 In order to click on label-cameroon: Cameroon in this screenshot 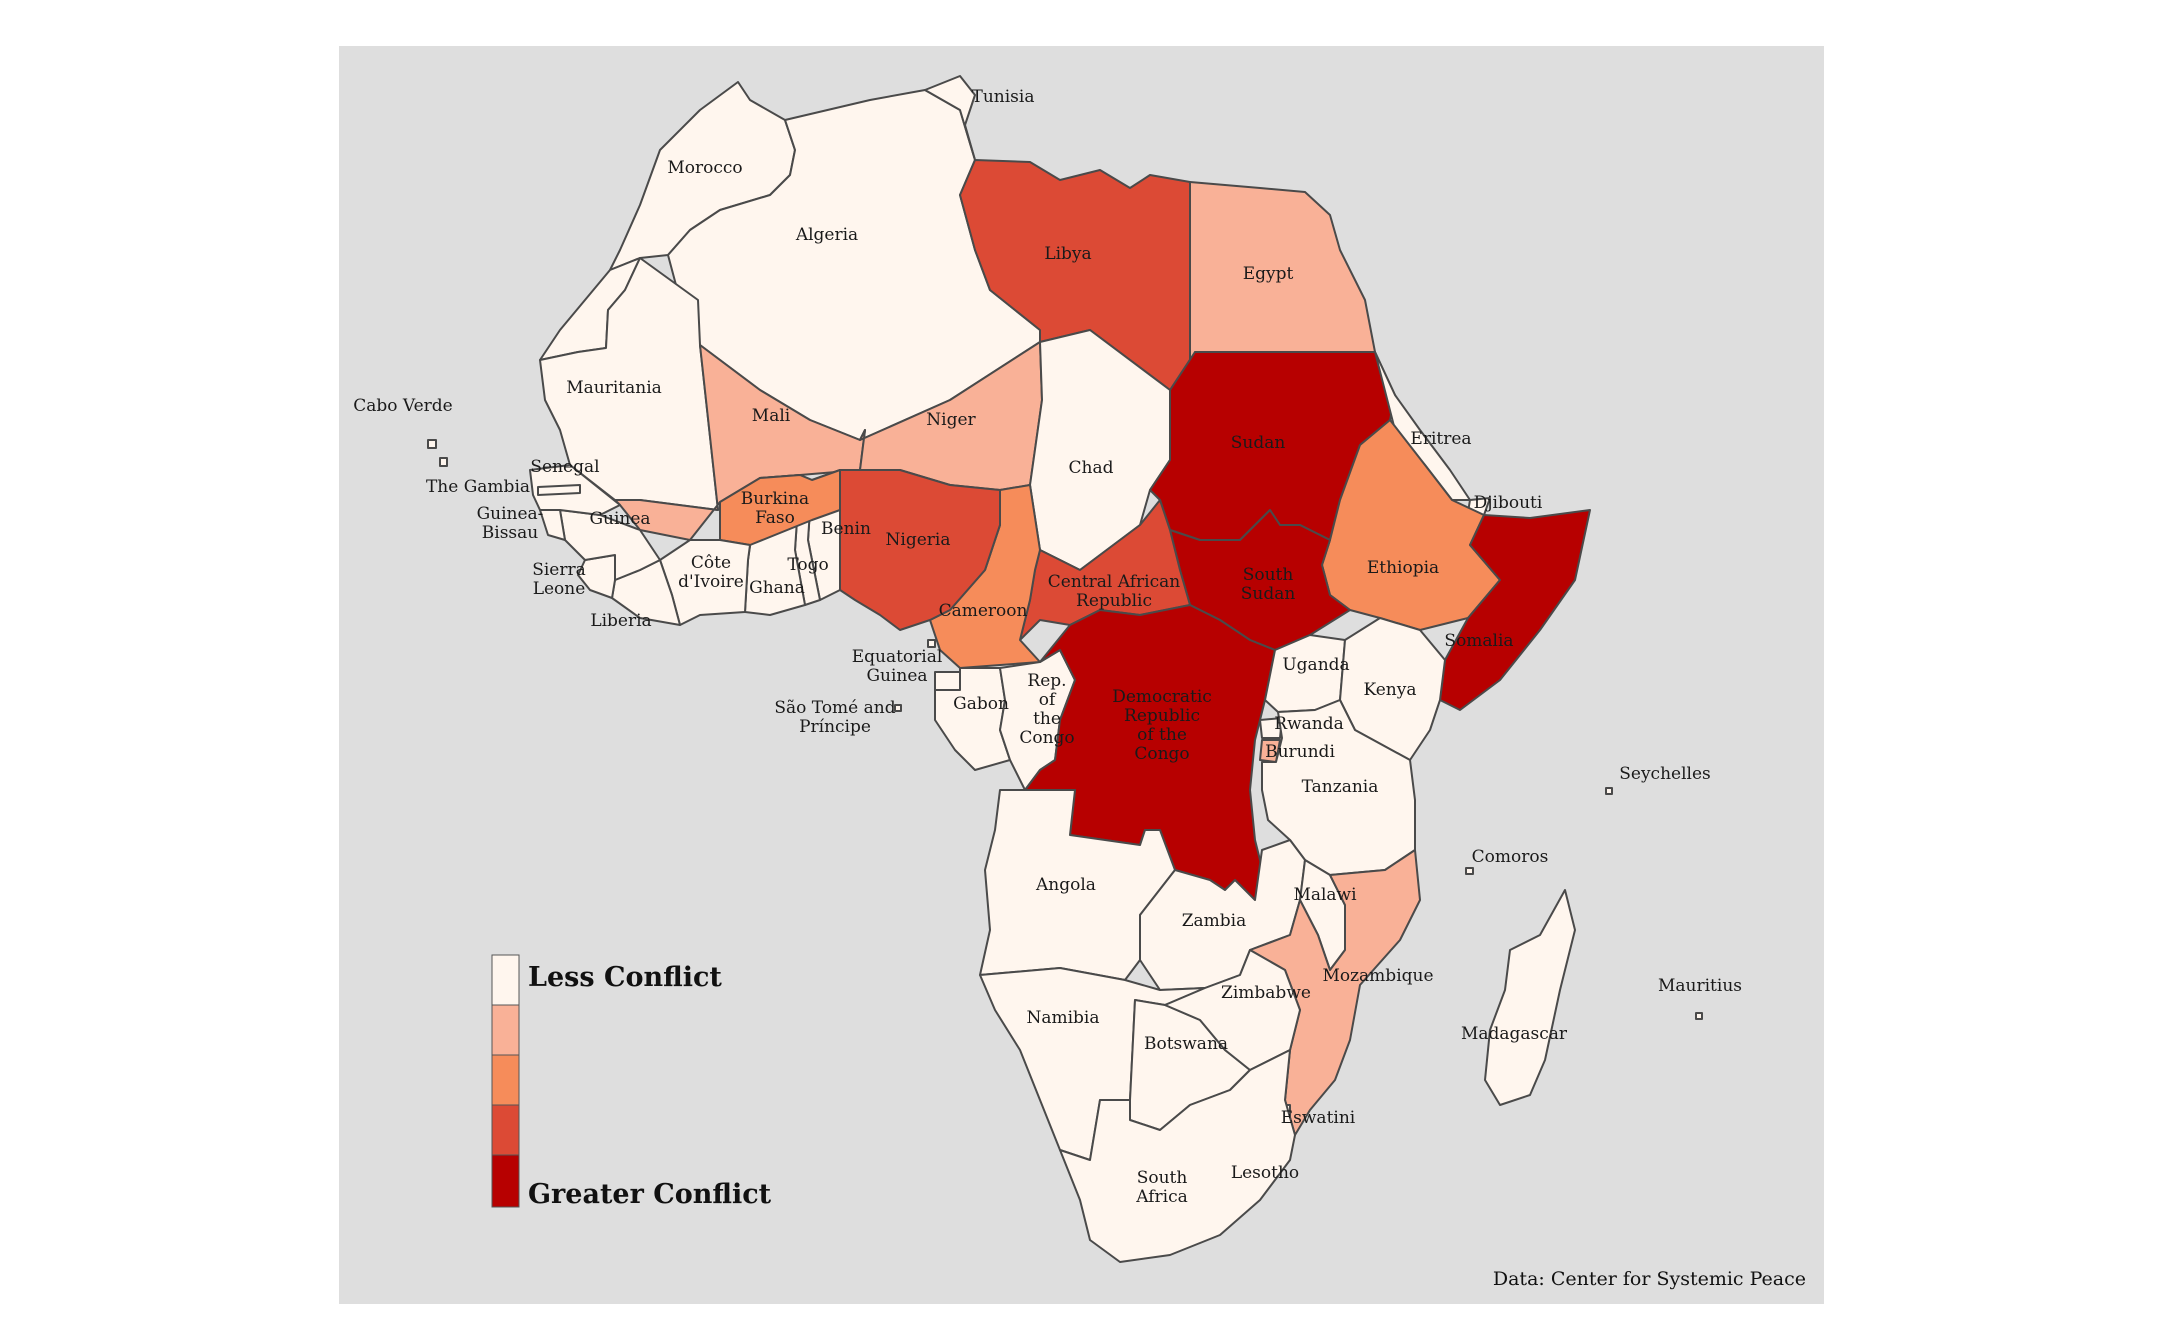, I will do `click(983, 611)`.